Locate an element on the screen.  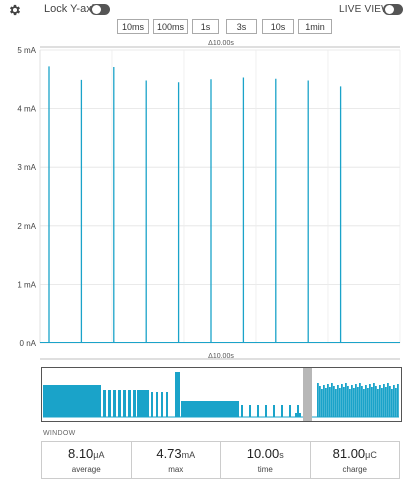
overview-minimap is located at coordinates (221, 394).